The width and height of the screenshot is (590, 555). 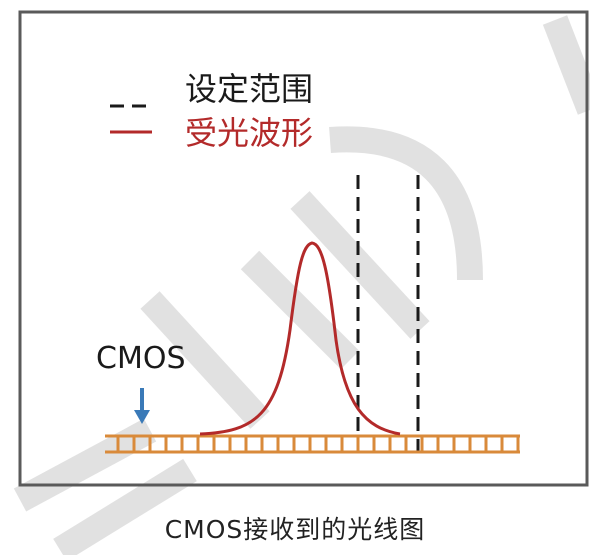 I want to click on legend: 设定范围 受光波形, so click(x=211, y=111).